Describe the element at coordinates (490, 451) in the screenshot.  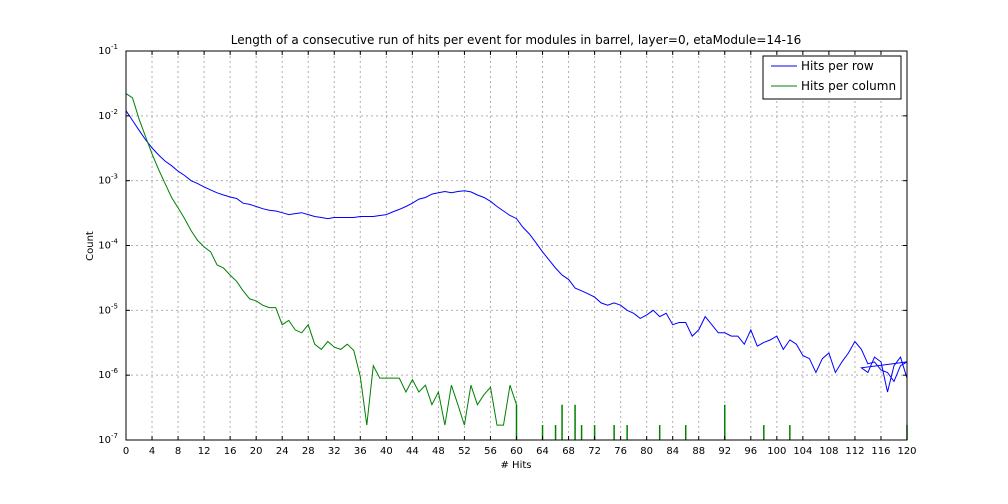
I see `x-tick-label: 56` at that location.